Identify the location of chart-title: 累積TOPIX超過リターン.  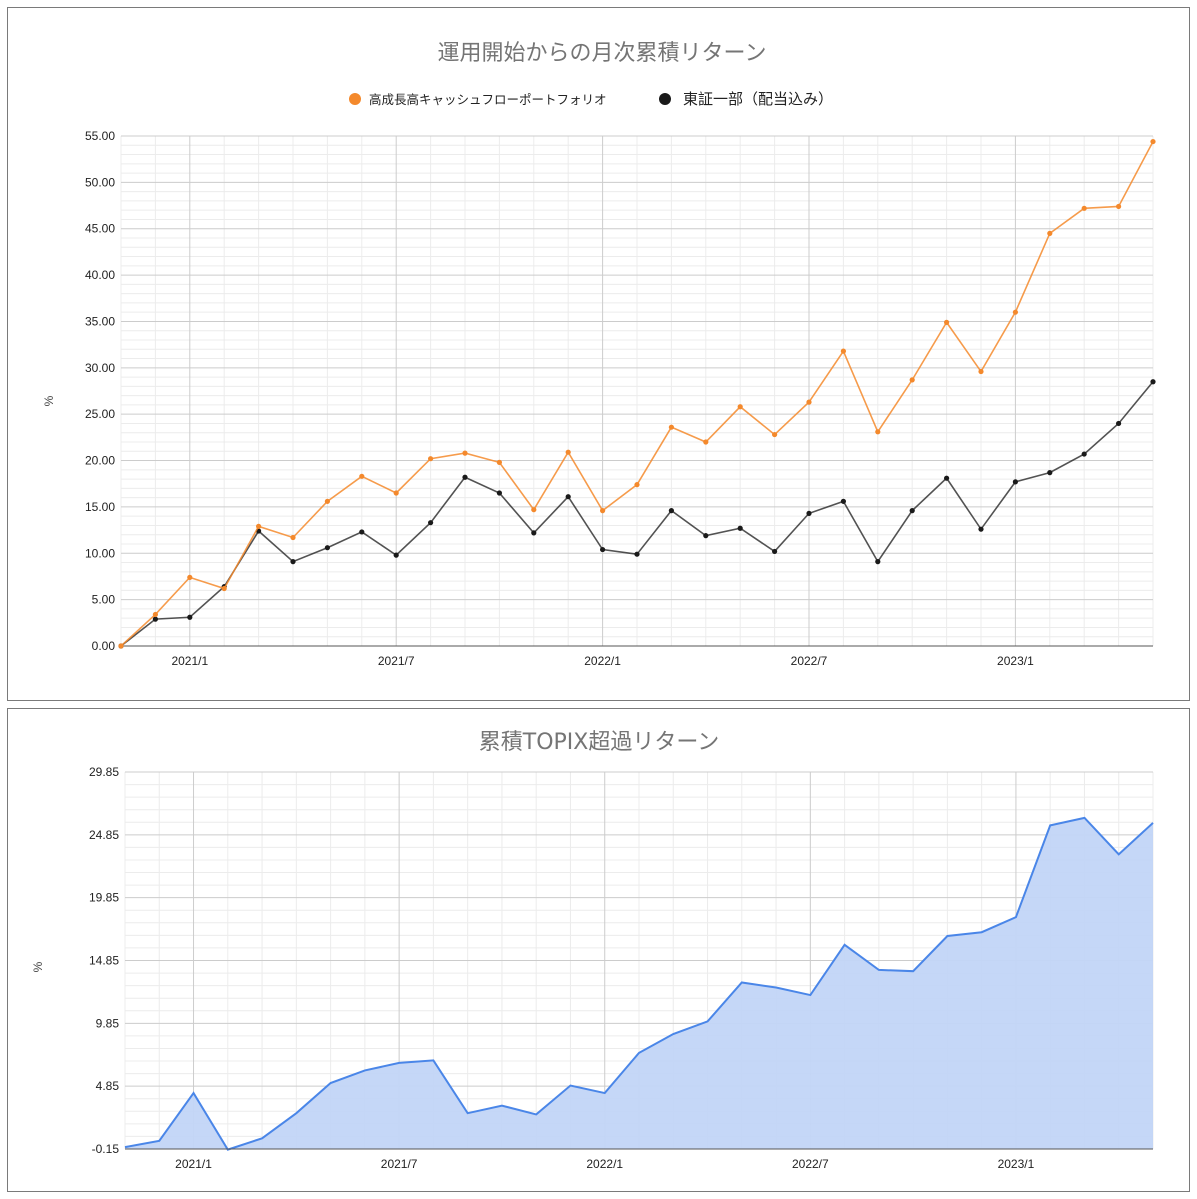
(599, 742).